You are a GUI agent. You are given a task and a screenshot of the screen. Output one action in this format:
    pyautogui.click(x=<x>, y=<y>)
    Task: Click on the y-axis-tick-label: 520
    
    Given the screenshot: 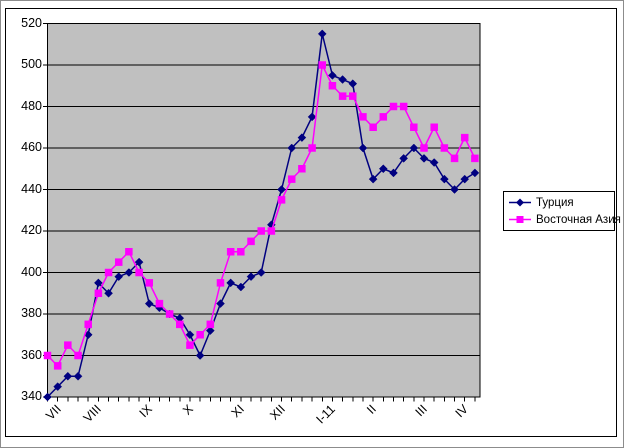 What is the action you would take?
    pyautogui.click(x=31, y=22)
    